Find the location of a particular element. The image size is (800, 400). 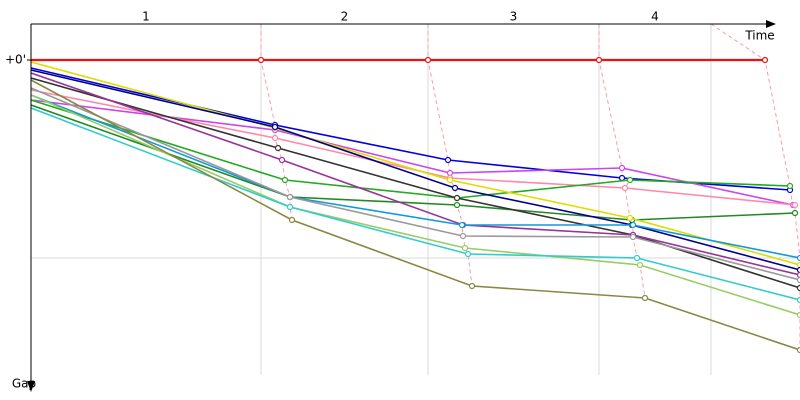

lap-label: 2 is located at coordinates (345, 17).